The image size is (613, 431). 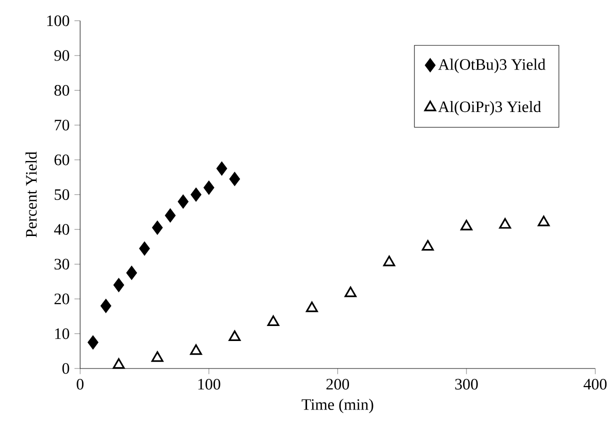 I want to click on x-tick-label: 300, so click(x=466, y=384).